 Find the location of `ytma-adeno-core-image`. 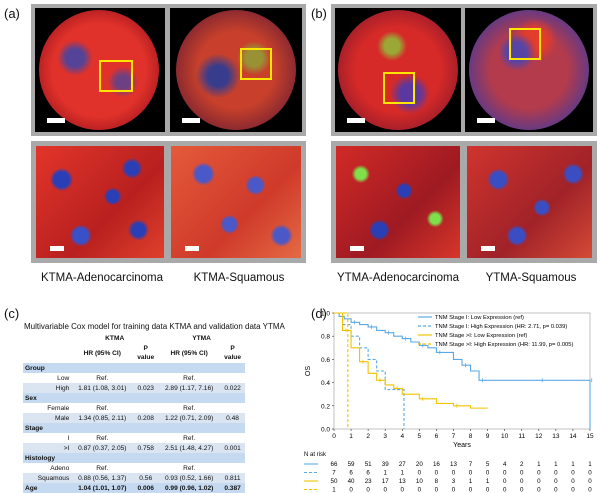

ytma-adeno-core-image is located at coordinates (398, 70).